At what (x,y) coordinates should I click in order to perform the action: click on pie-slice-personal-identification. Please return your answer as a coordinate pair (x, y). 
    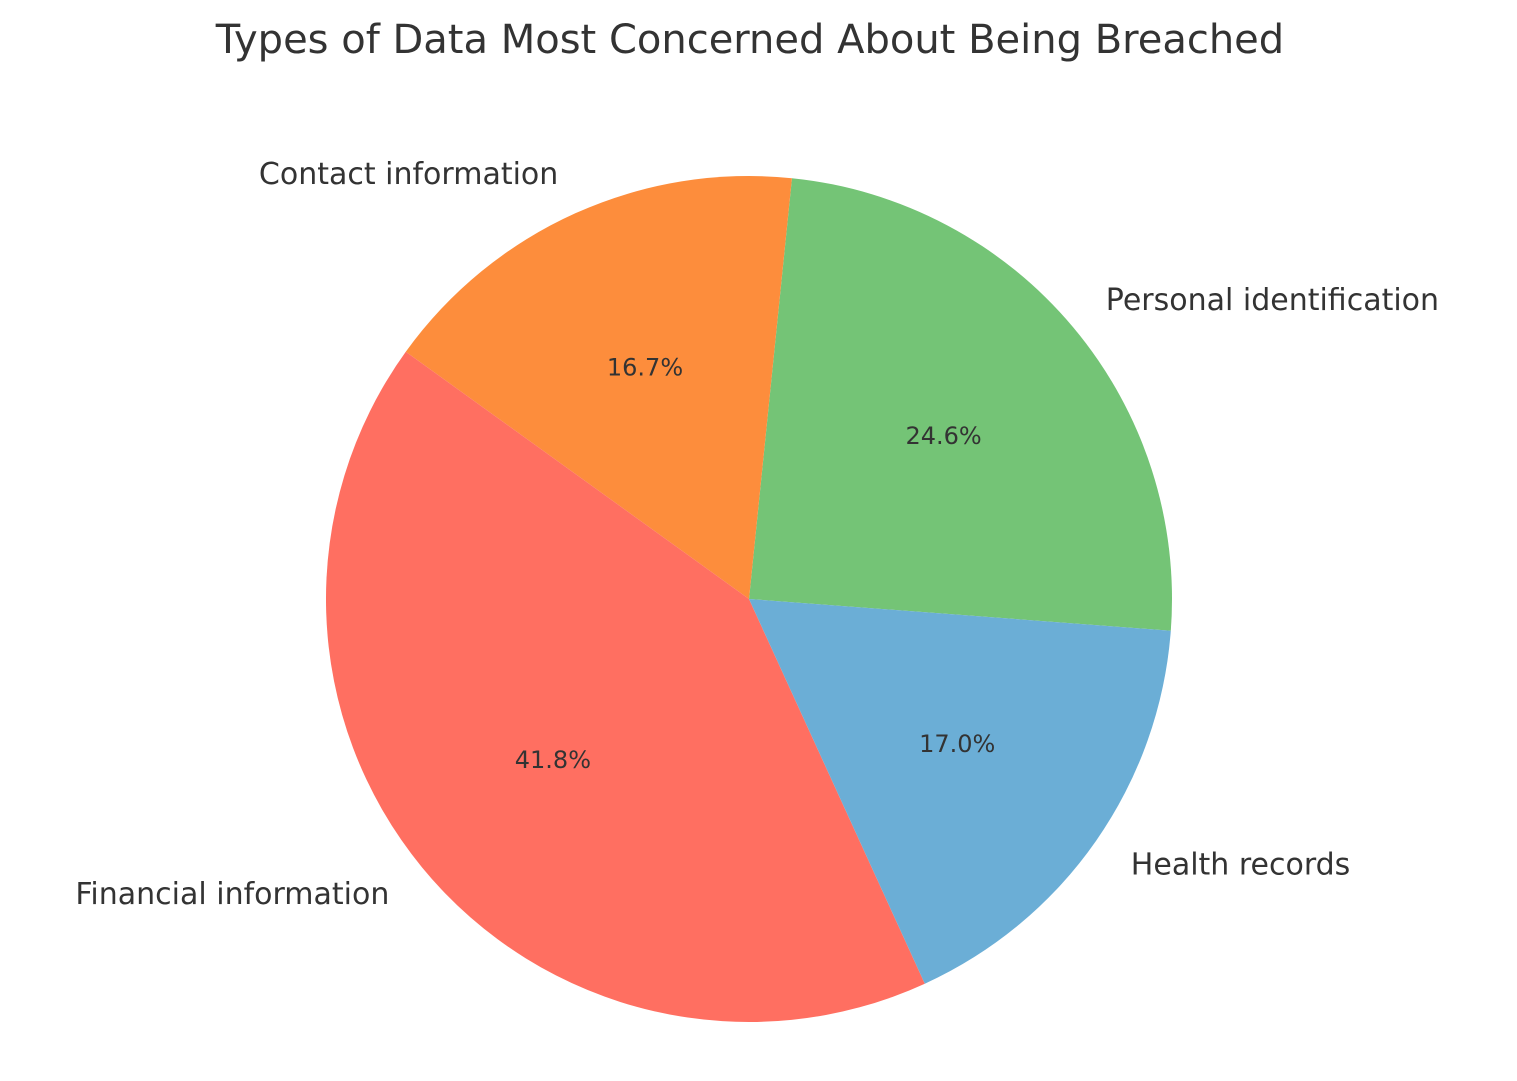
    Looking at the image, I should click on (961, 404).